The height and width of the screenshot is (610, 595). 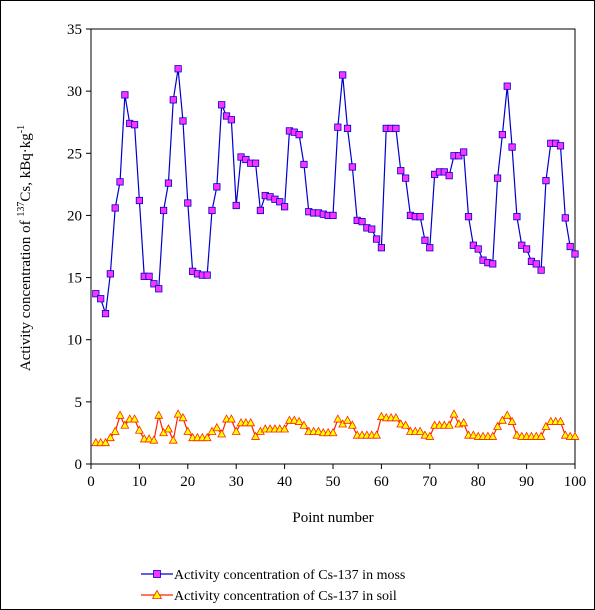 What do you see at coordinates (478, 482) in the screenshot?
I see `x-tick-label: 80` at bounding box center [478, 482].